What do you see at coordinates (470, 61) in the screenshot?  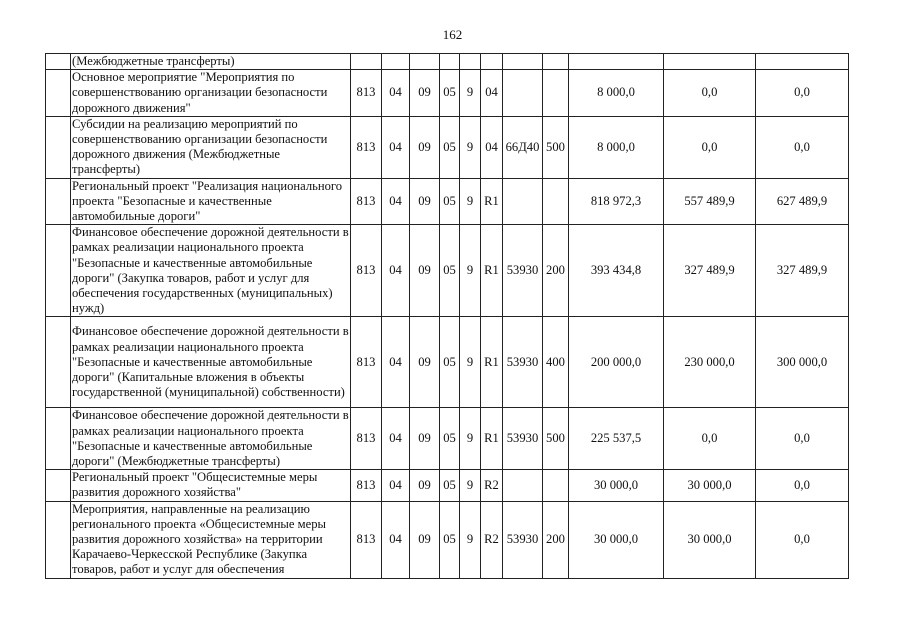 I see `code-cell-c5` at bounding box center [470, 61].